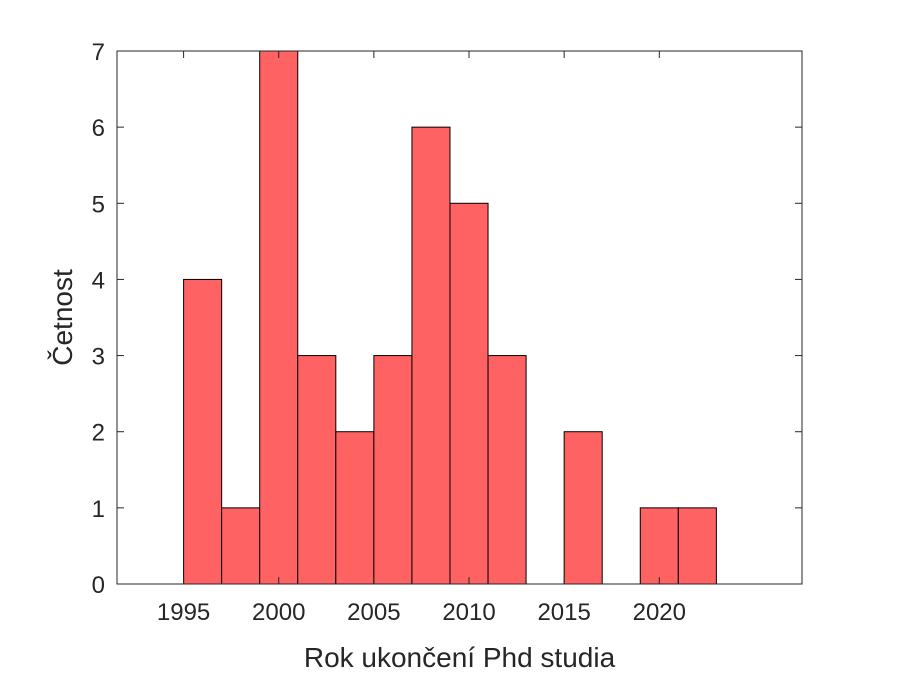 The width and height of the screenshot is (900, 675). What do you see at coordinates (98, 128) in the screenshot?
I see `y-tick-label: 6` at bounding box center [98, 128].